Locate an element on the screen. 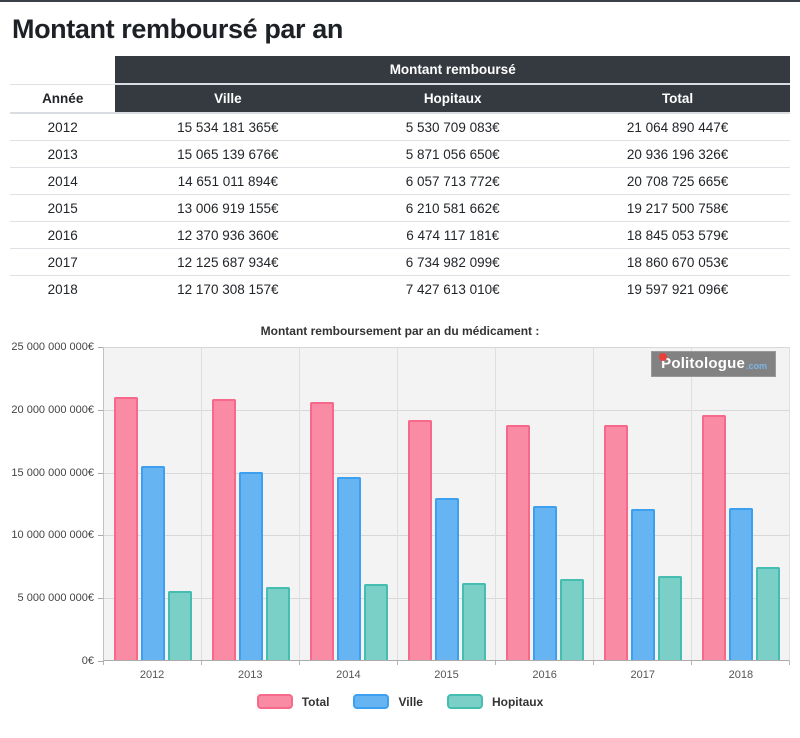 This screenshot has height=738, width=800. bar-hopitaux-2013 is located at coordinates (277, 623).